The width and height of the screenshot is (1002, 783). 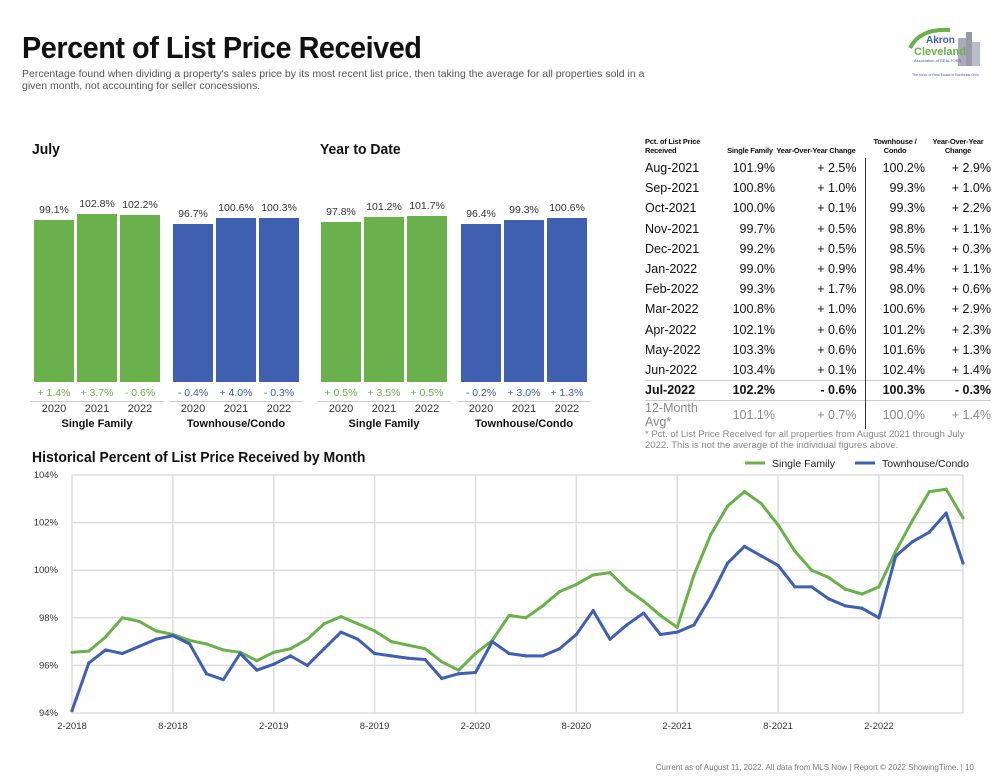 What do you see at coordinates (940, 40) in the screenshot?
I see `svg-text: Akron` at bounding box center [940, 40].